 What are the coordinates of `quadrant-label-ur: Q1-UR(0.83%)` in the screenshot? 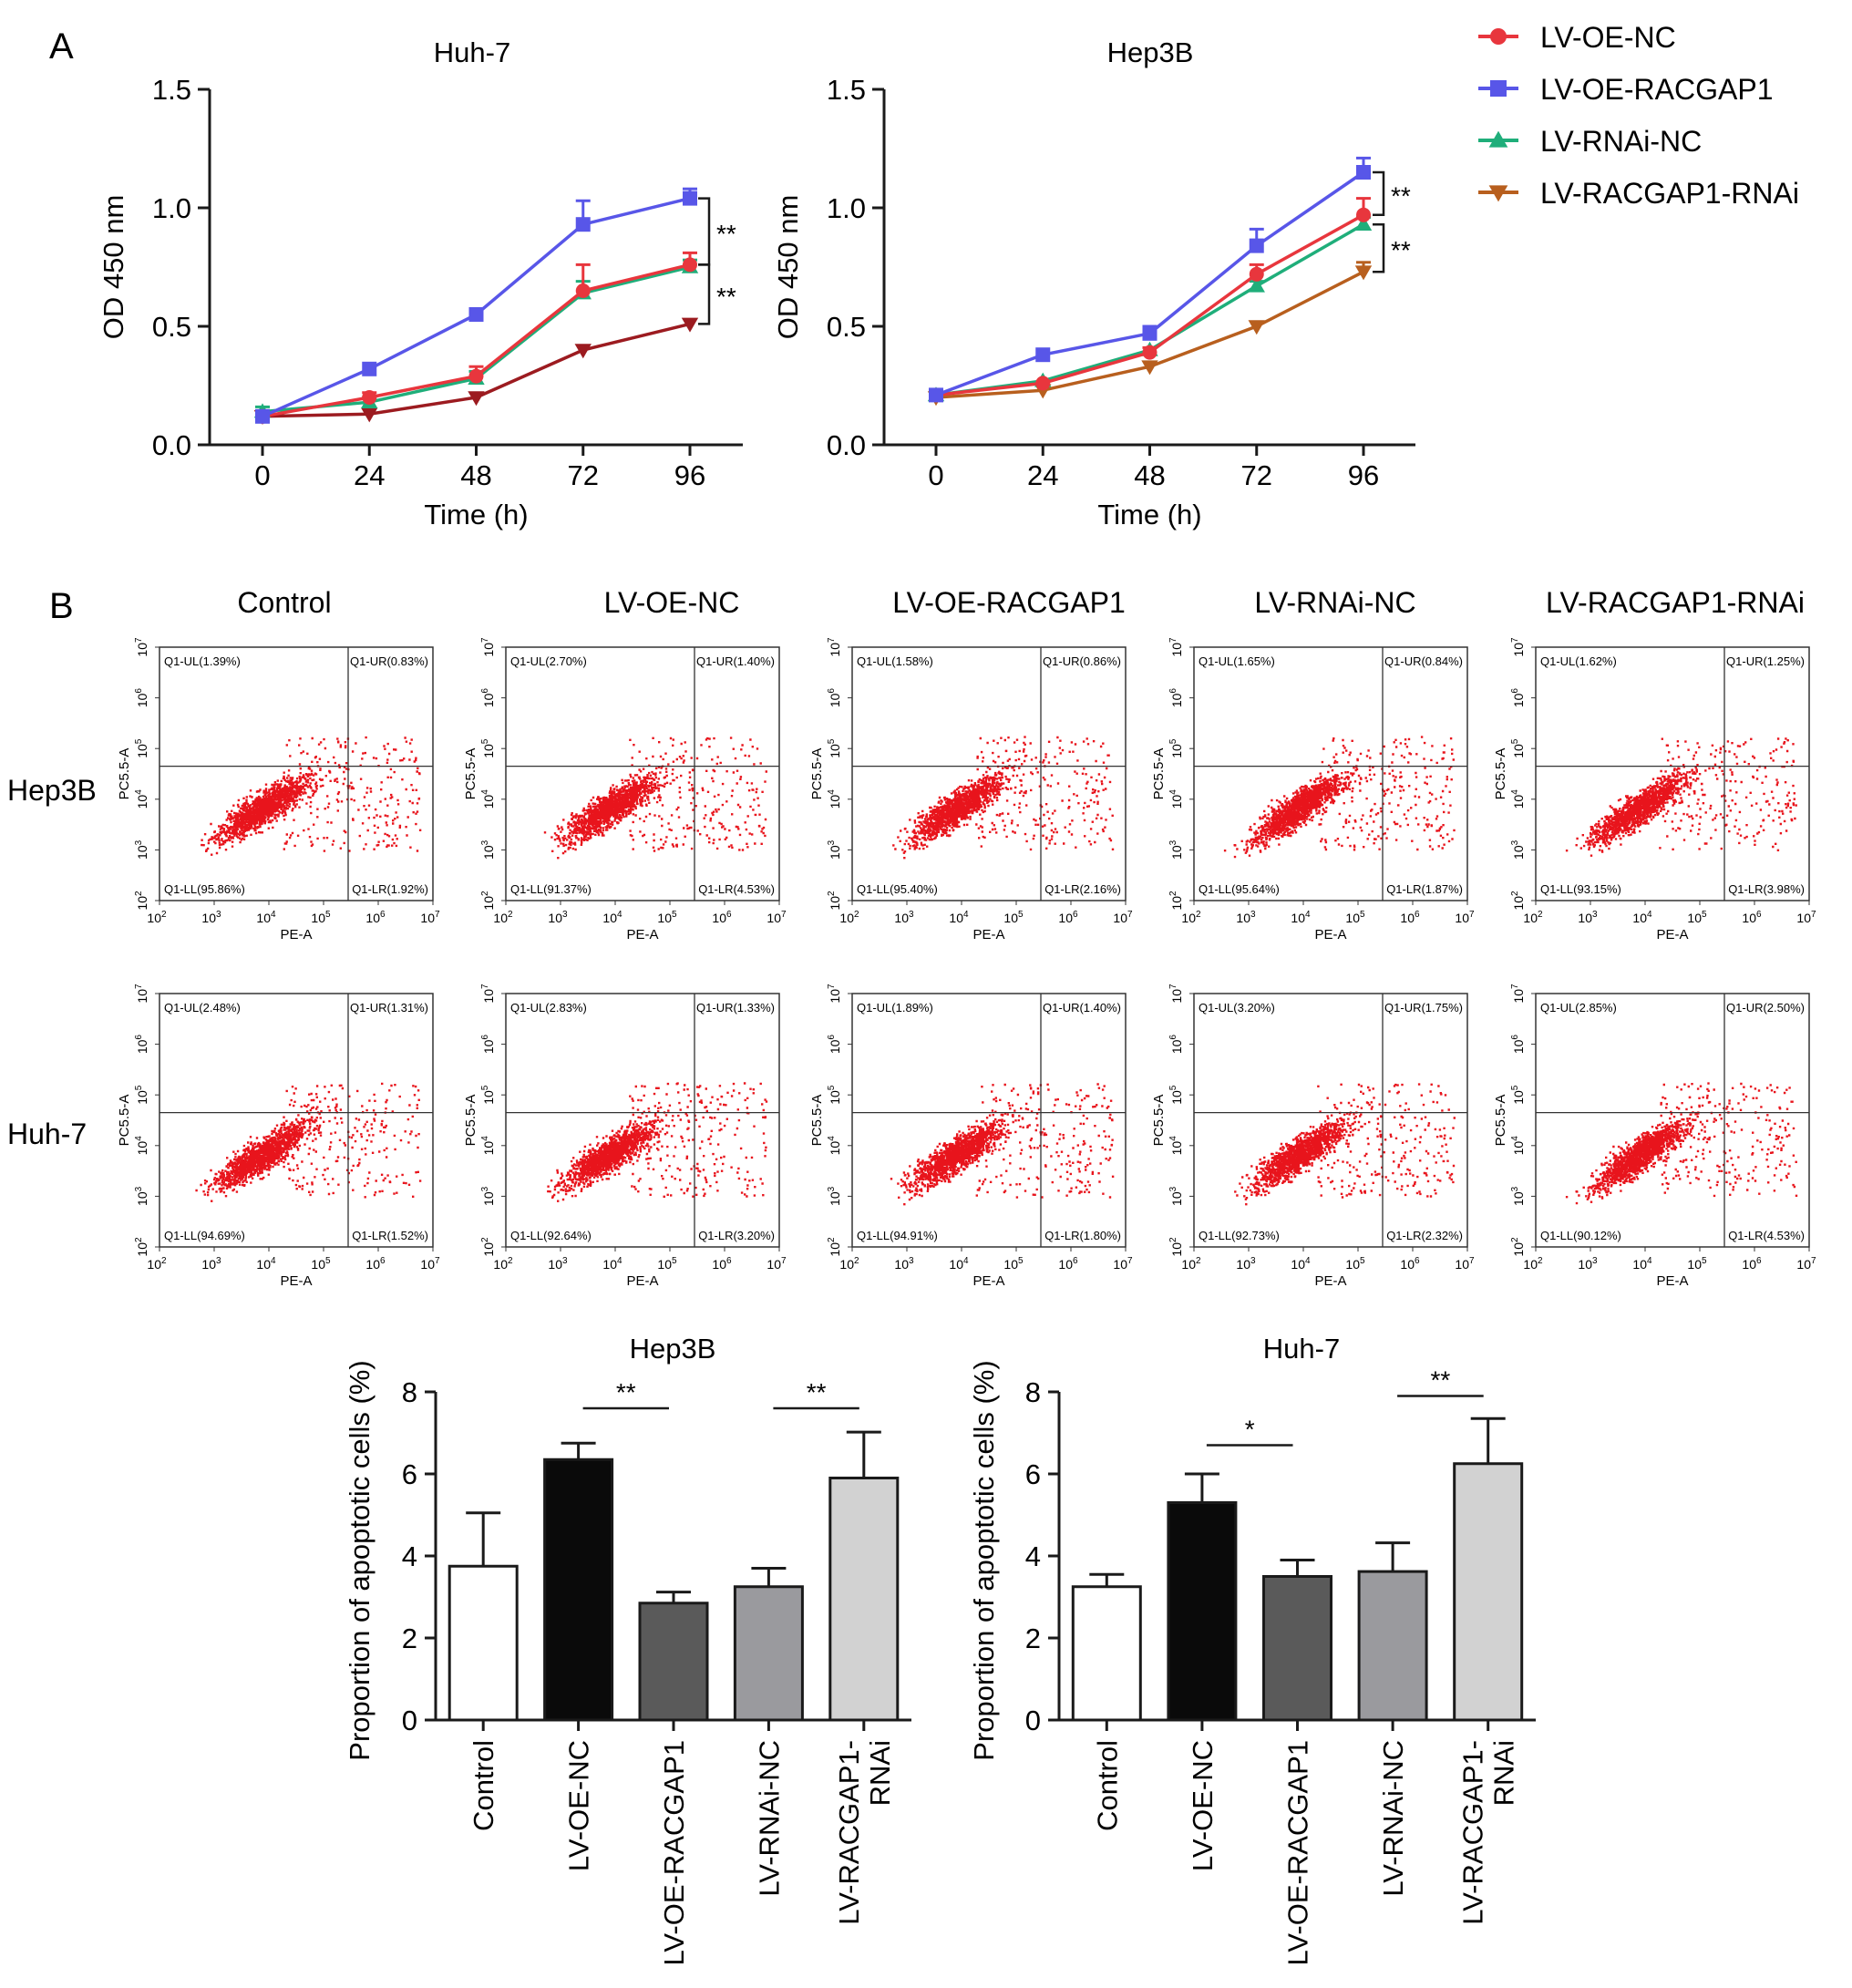 It's located at (389, 661).